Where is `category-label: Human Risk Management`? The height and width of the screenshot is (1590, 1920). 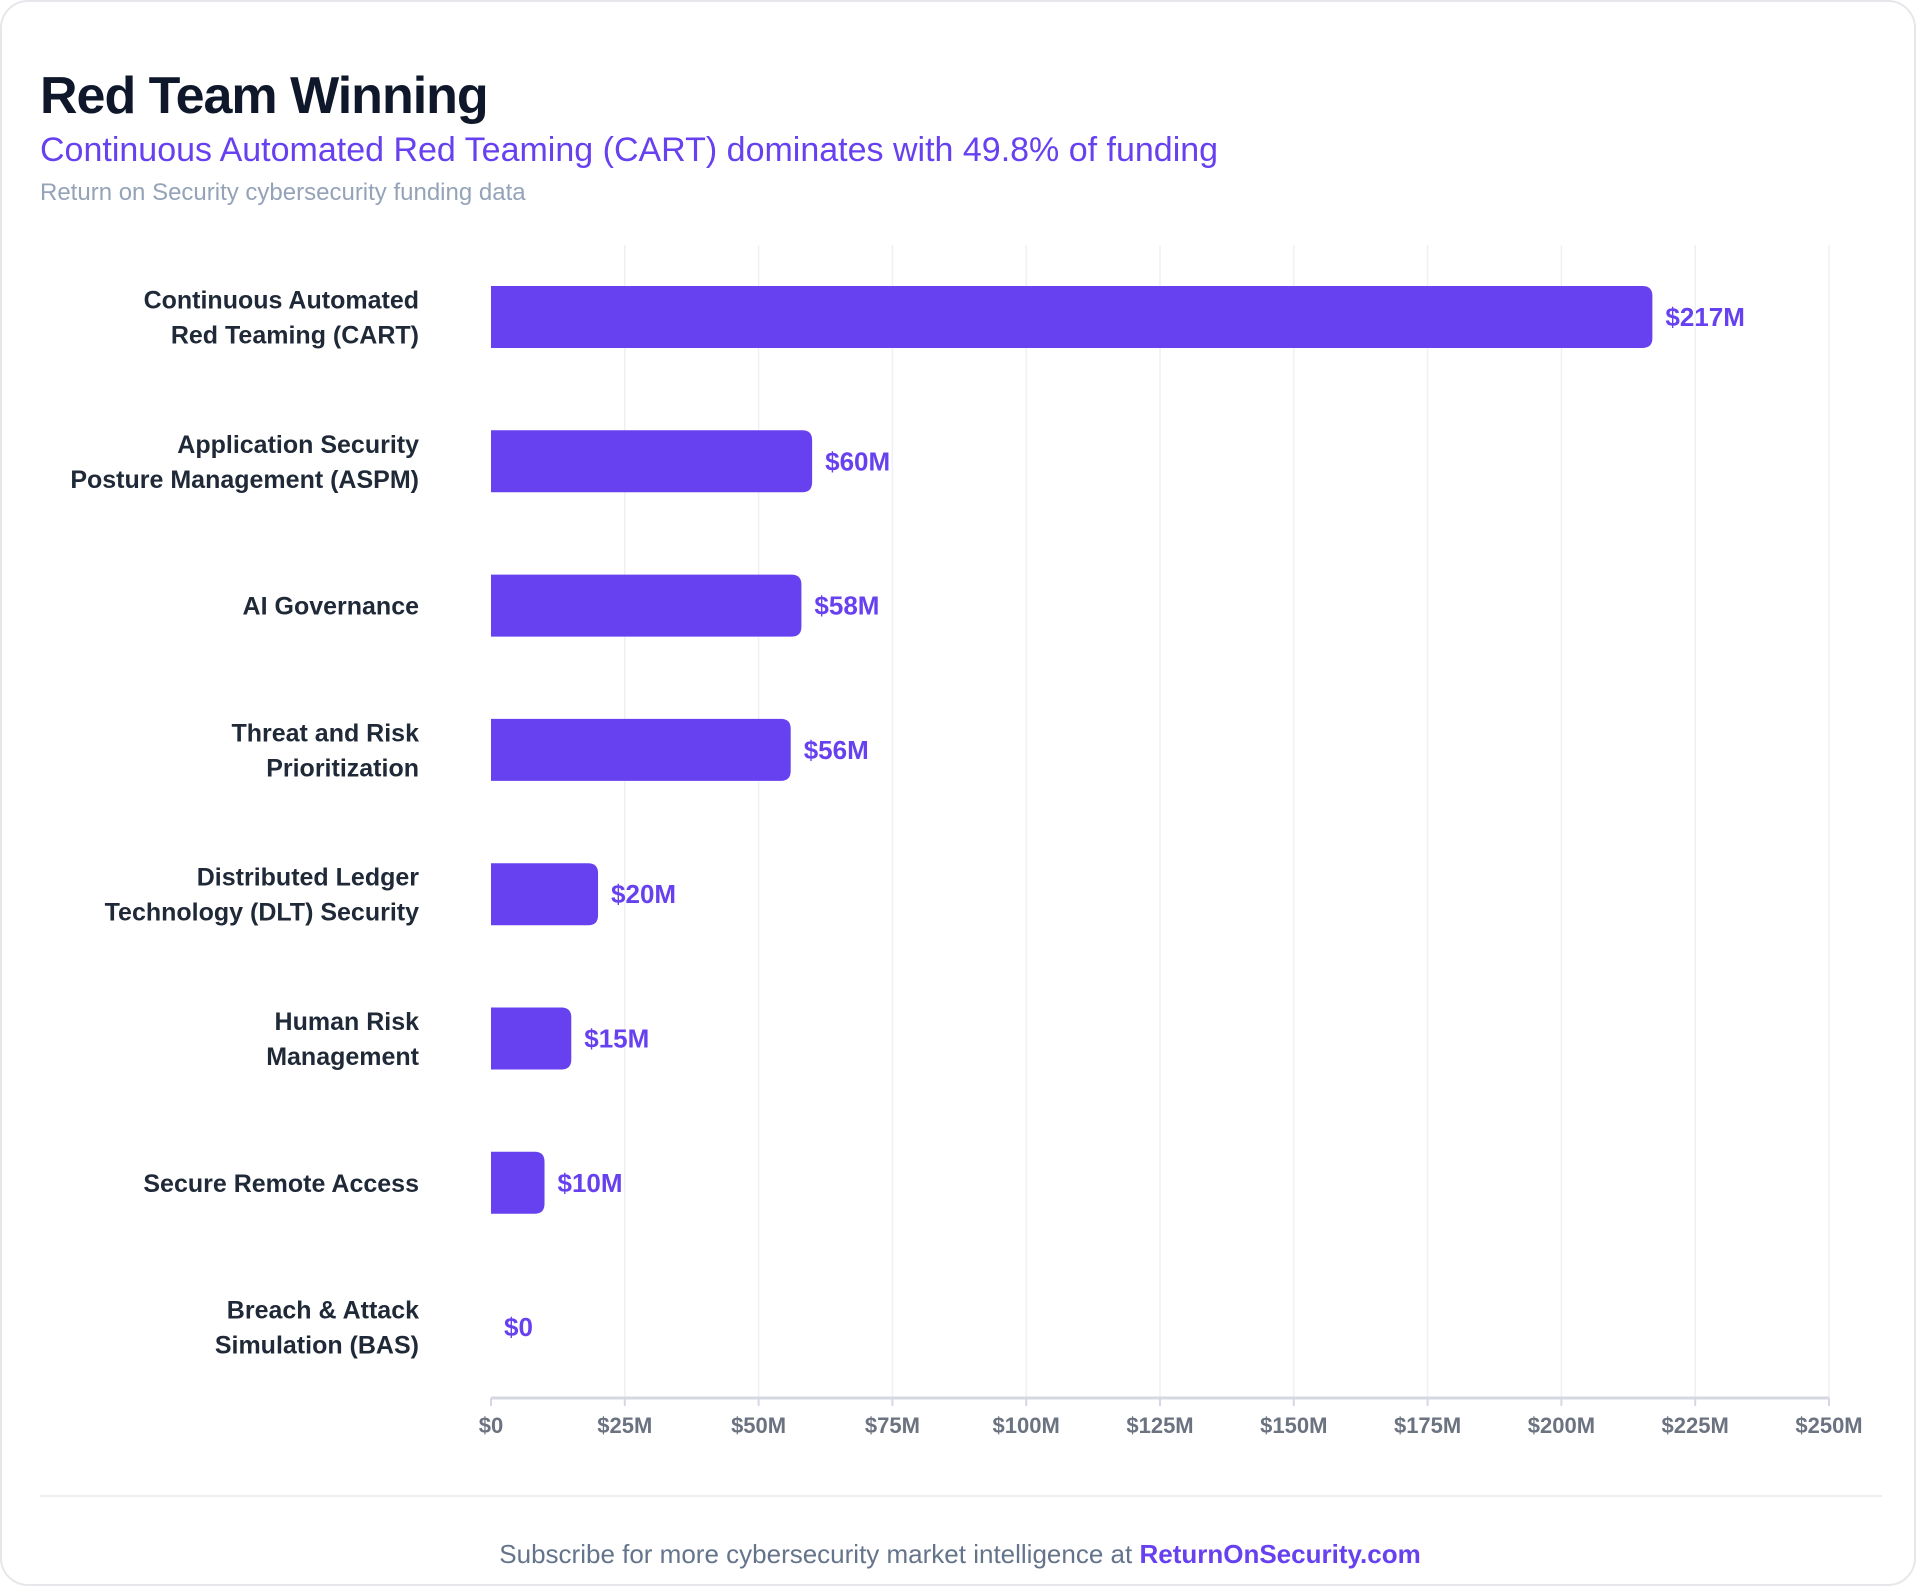 category-label: Human Risk Management is located at coordinates (342, 1039).